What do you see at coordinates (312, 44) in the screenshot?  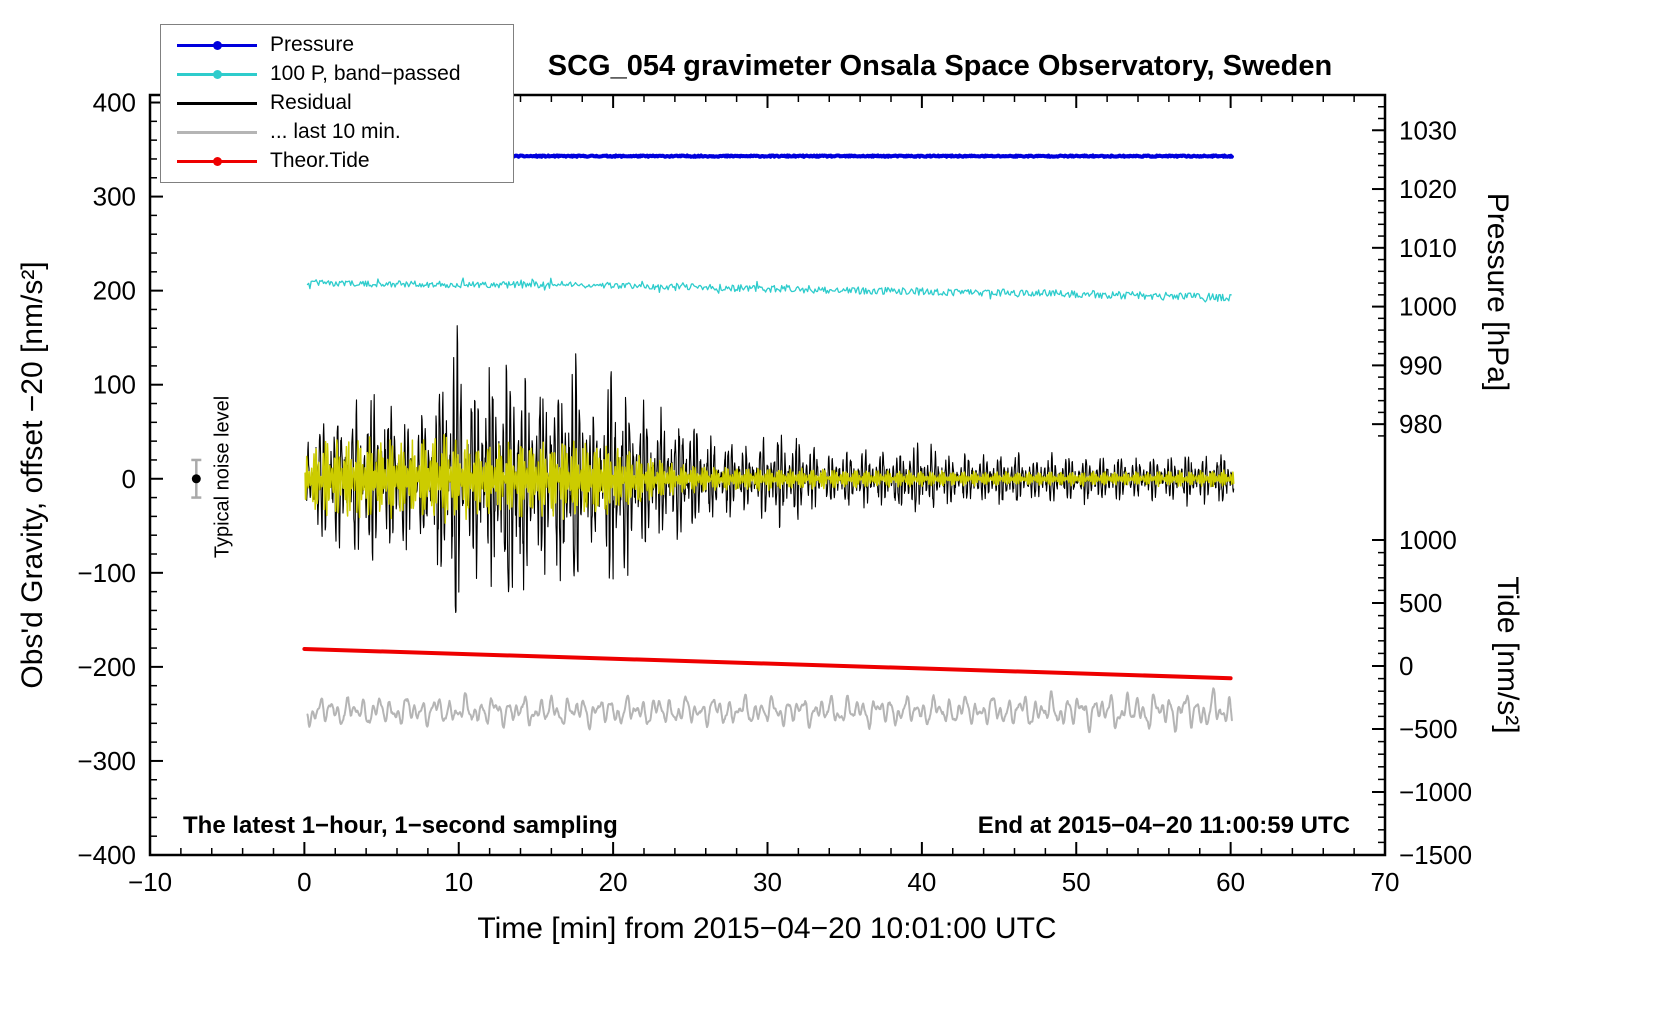 I see `legend-label: Pressure` at bounding box center [312, 44].